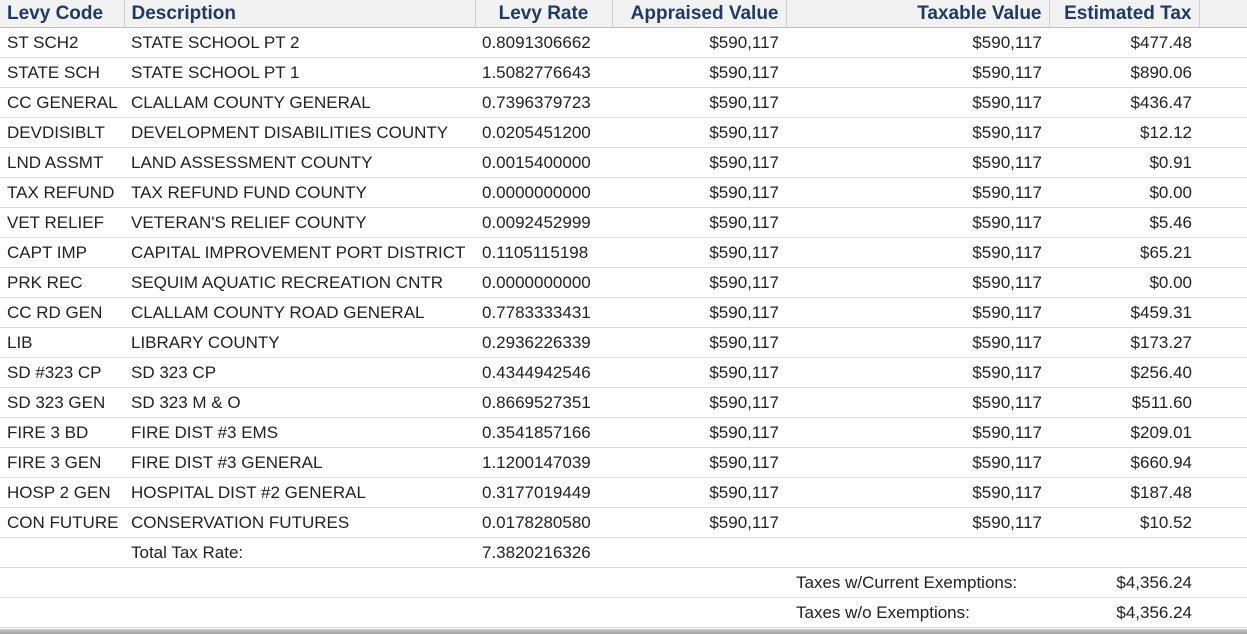 The image size is (1247, 634). I want to click on cell-estimated-tax: $5.46, so click(1124, 222).